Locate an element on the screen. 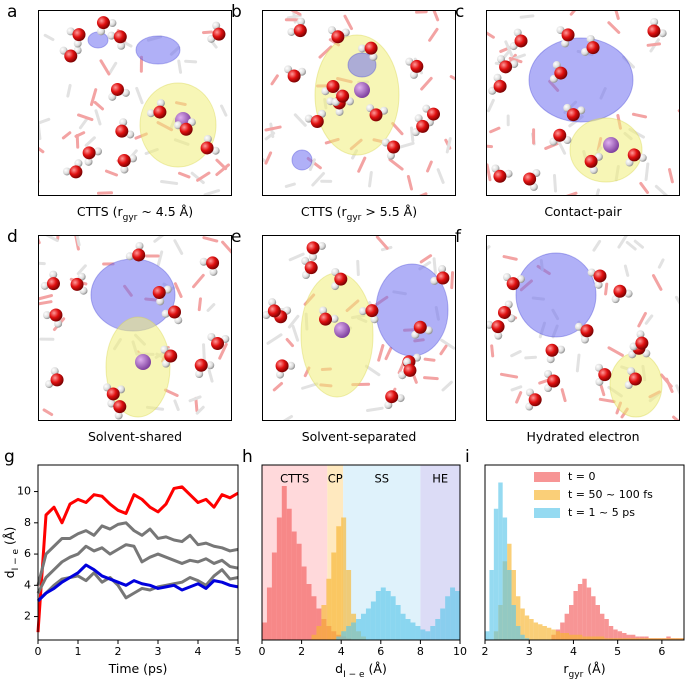 The height and width of the screenshot is (686, 685). panel-letter: e is located at coordinates (236, 237).